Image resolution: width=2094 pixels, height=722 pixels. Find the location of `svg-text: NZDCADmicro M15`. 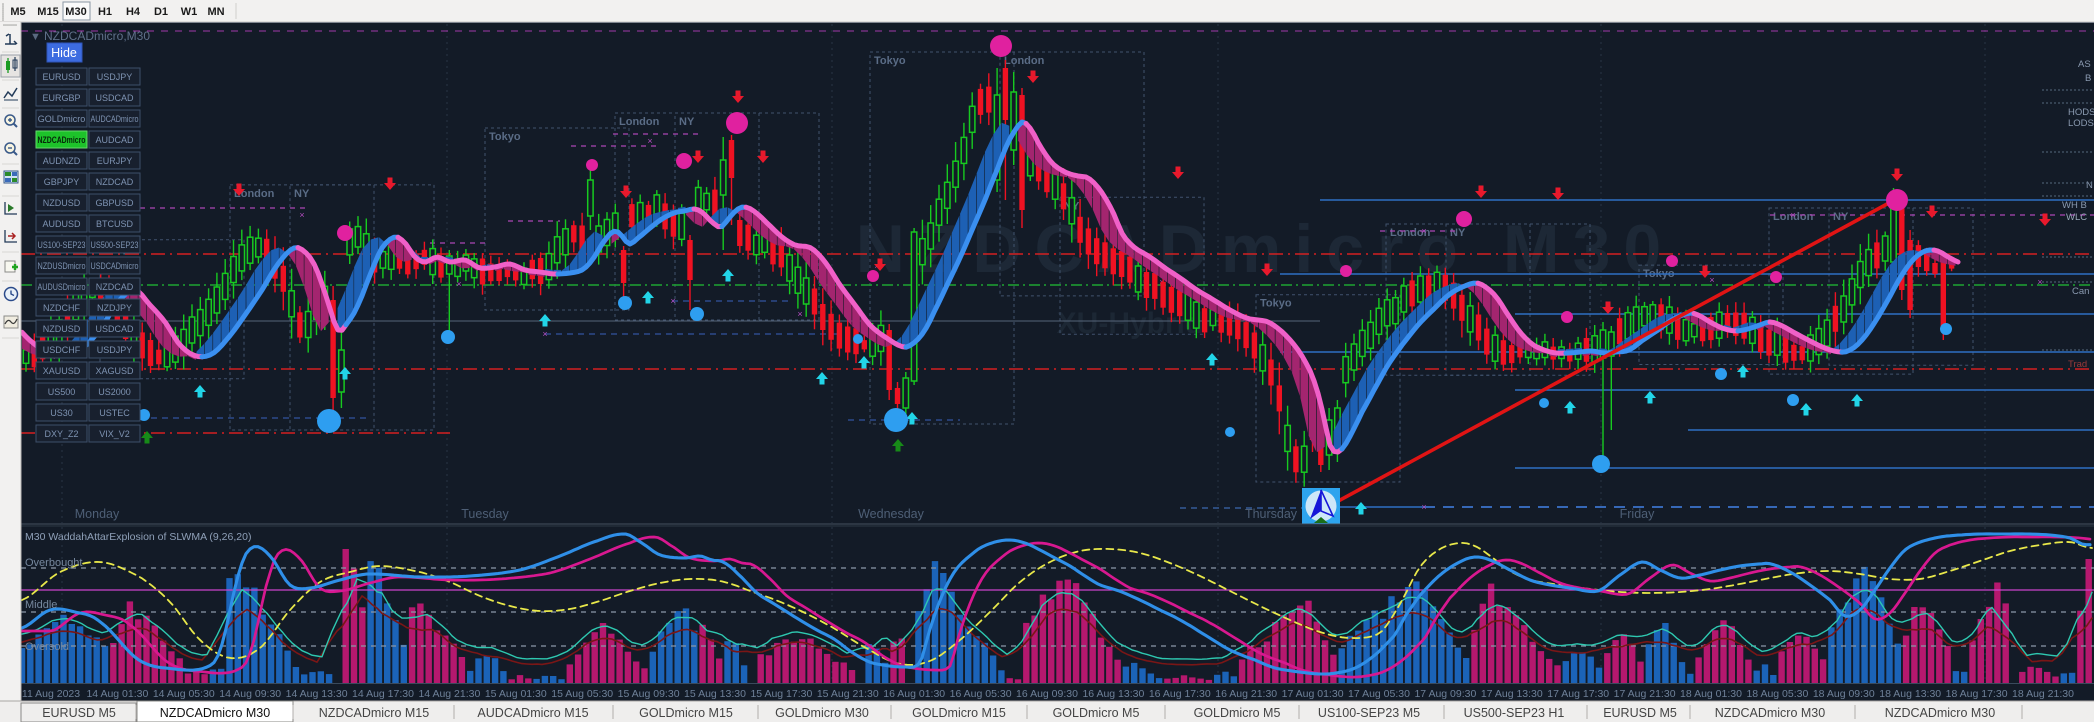

svg-text: NZDCADmicro M15 is located at coordinates (374, 713).